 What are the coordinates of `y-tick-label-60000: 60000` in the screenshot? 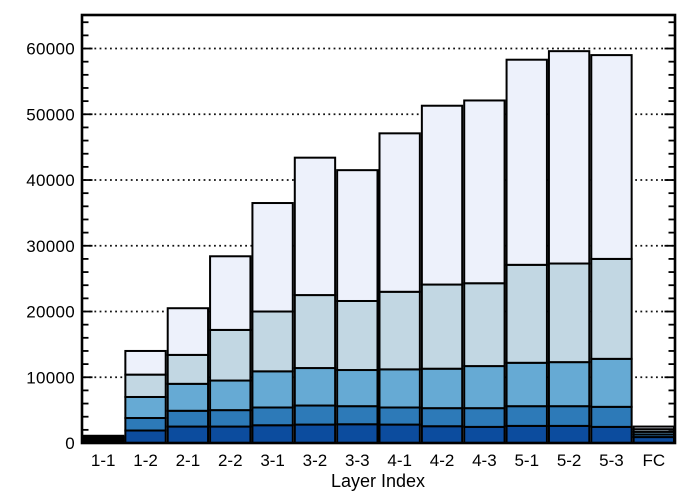 It's located at (50, 49).